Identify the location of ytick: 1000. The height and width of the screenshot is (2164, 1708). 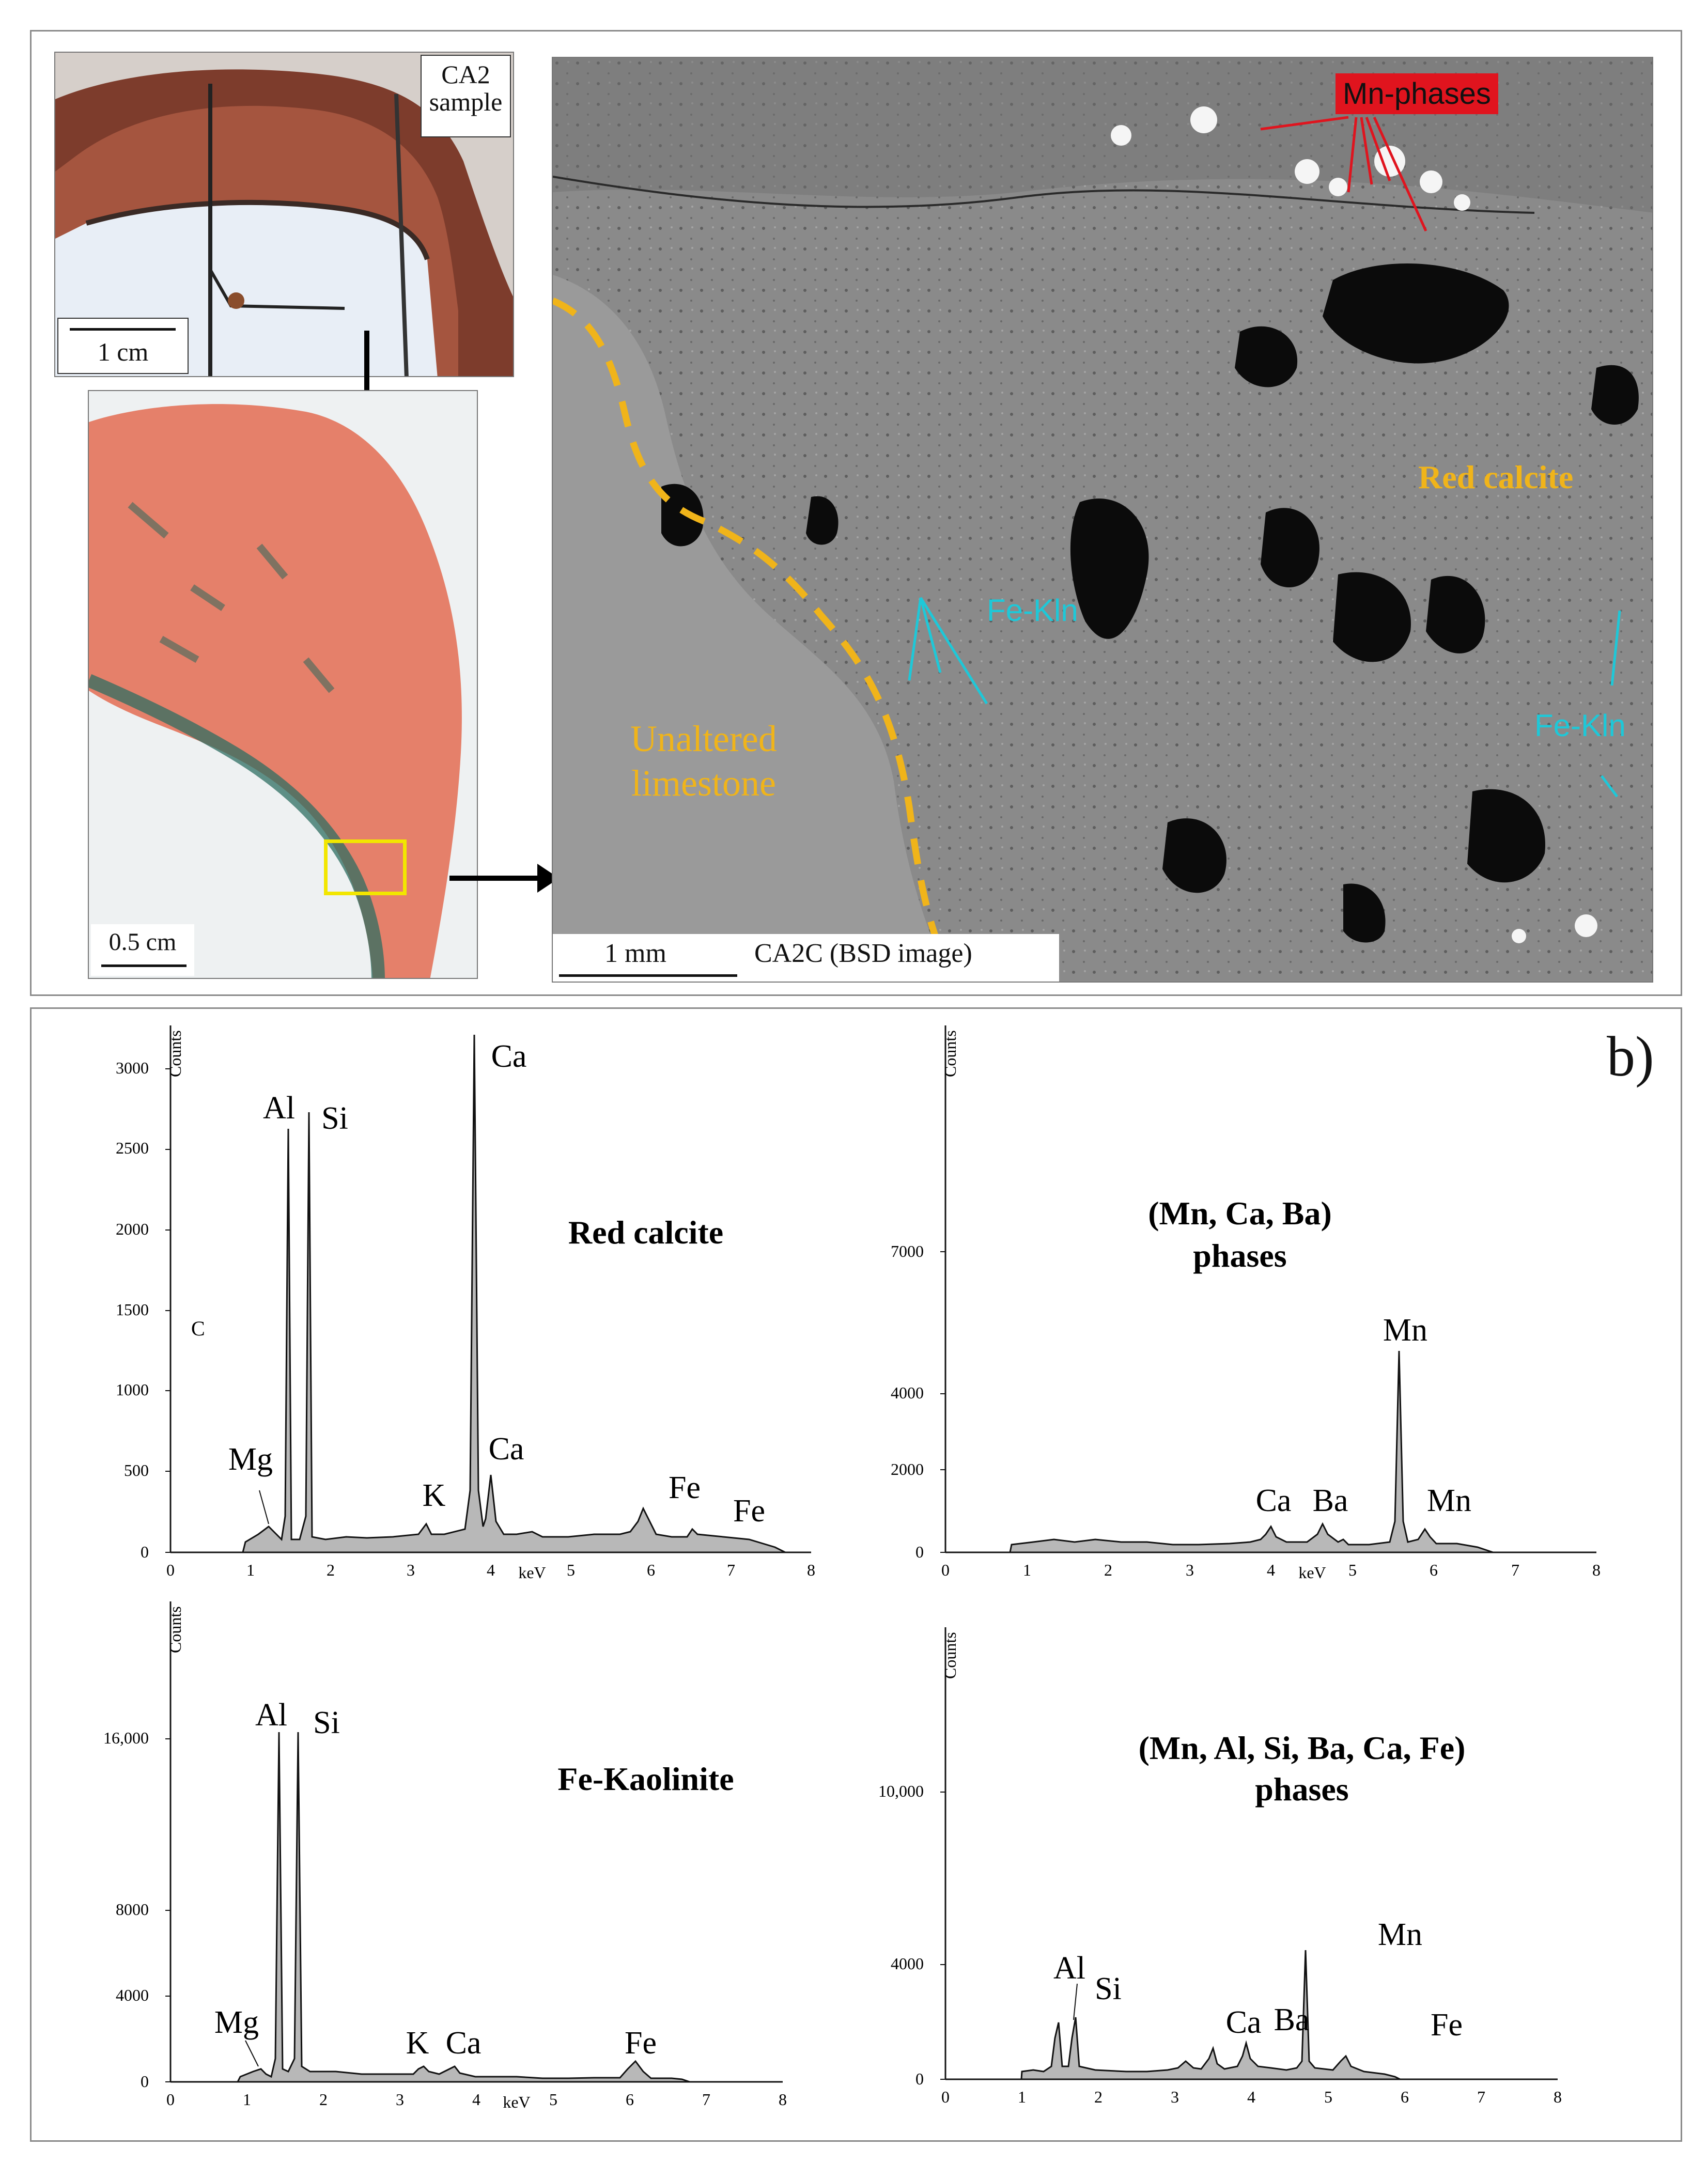
(132, 1389).